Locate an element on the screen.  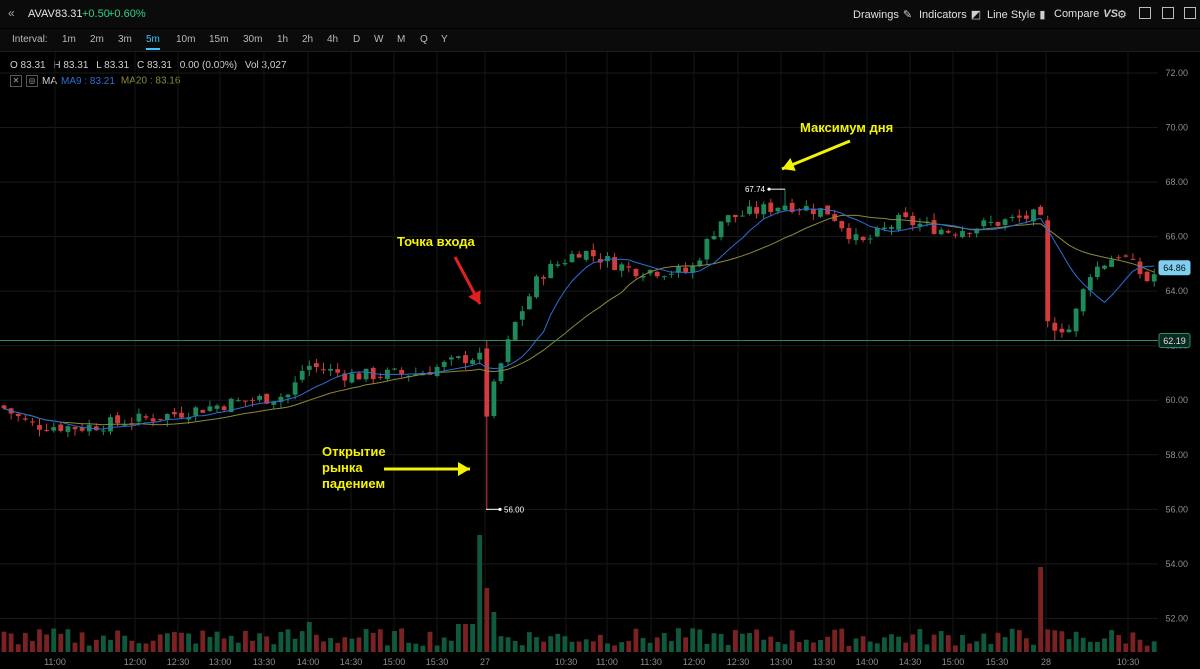
compare-button: Compare VS is located at coordinates (1086, 14).